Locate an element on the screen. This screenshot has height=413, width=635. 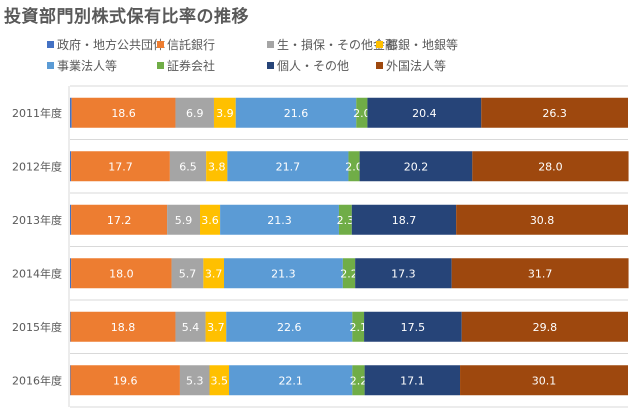
category-label: 2013年度 is located at coordinates (37, 220).